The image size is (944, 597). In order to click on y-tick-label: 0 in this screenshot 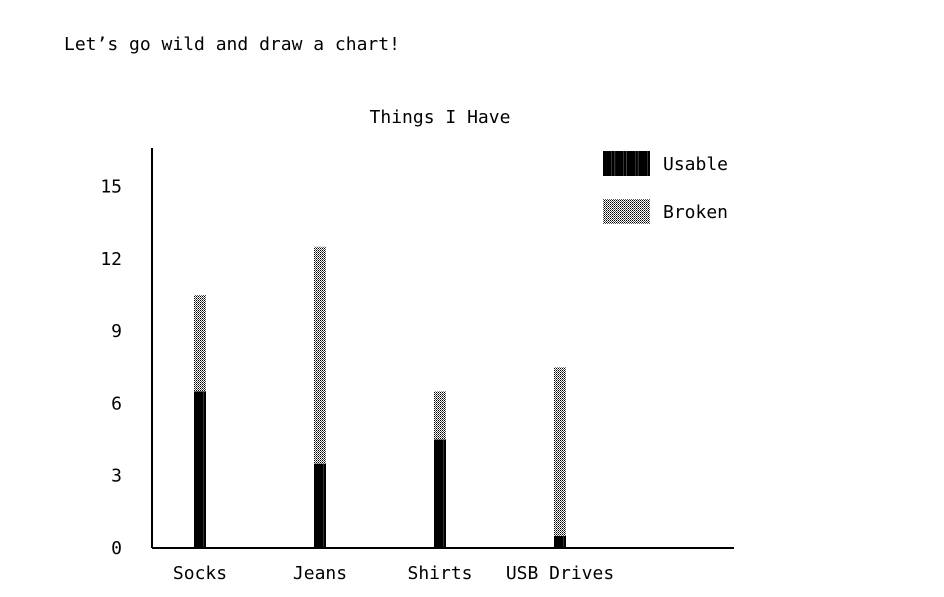, I will do `click(116, 548)`.